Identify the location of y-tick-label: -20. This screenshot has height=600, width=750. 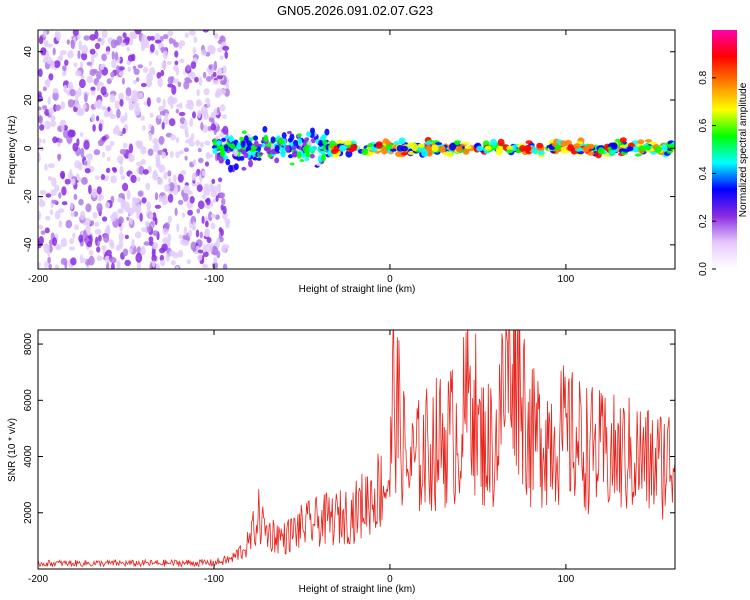
(28, 196).